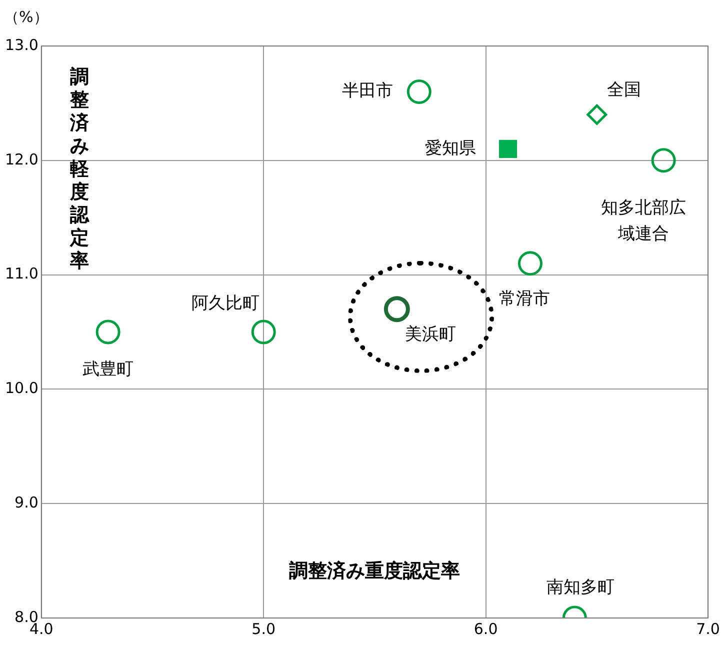  Describe the element at coordinates (108, 369) in the screenshot. I see `series-label: 武豊町` at that location.